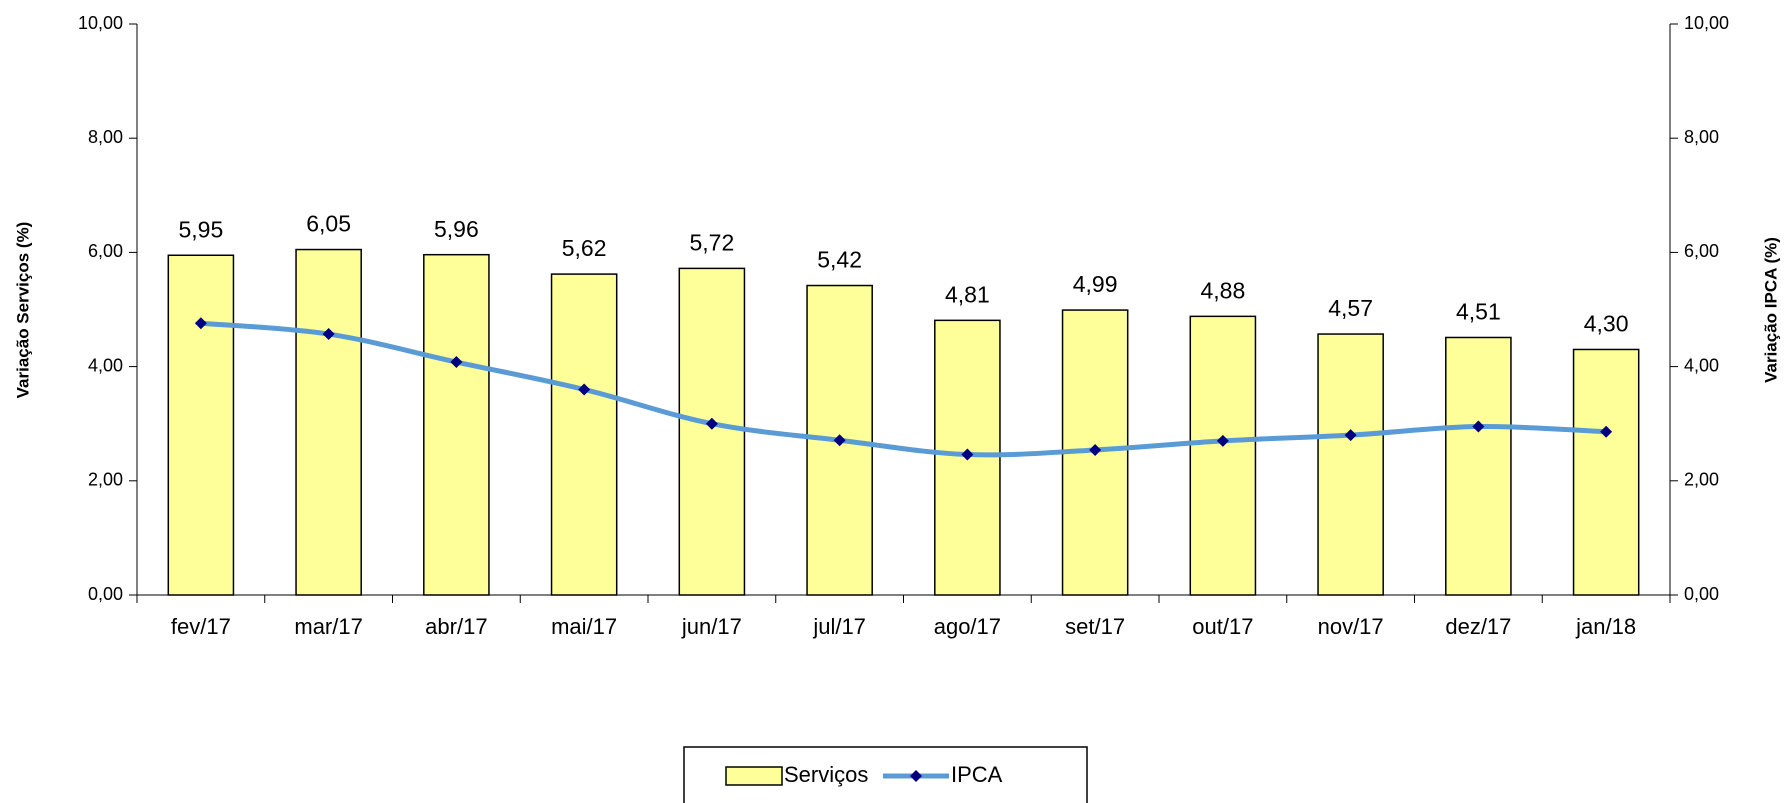 The image size is (1788, 803). What do you see at coordinates (328, 224) in the screenshot?
I see `value-label: 6,05` at bounding box center [328, 224].